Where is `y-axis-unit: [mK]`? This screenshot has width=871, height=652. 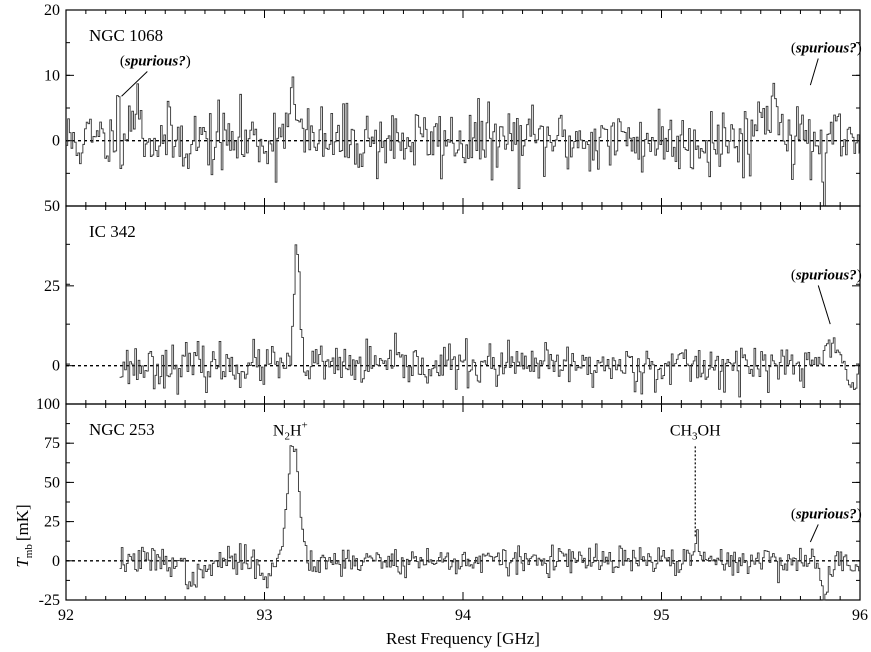 y-axis-unit: [mK] is located at coordinates (22, 522).